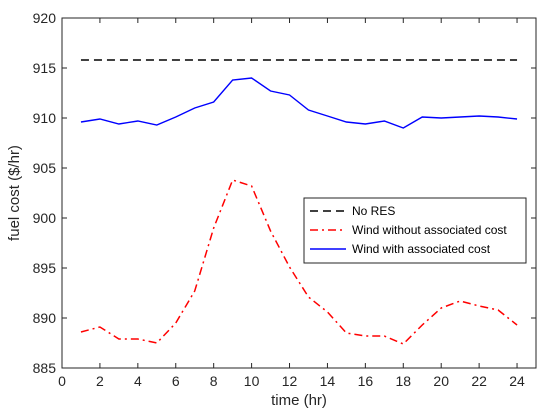  I want to click on legend-entry-2: Wind without associated cost, so click(429, 230).